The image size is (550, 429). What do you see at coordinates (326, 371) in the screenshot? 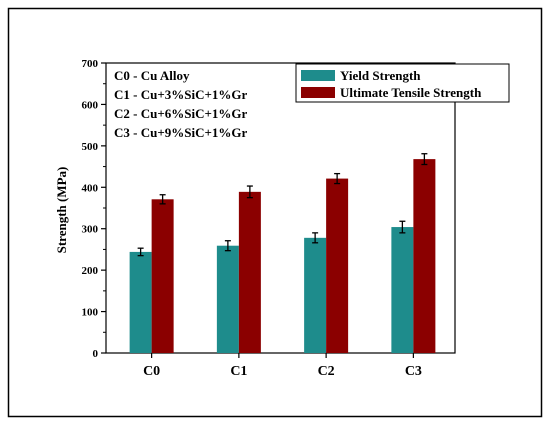
I see `x-tick-label: C2` at bounding box center [326, 371].